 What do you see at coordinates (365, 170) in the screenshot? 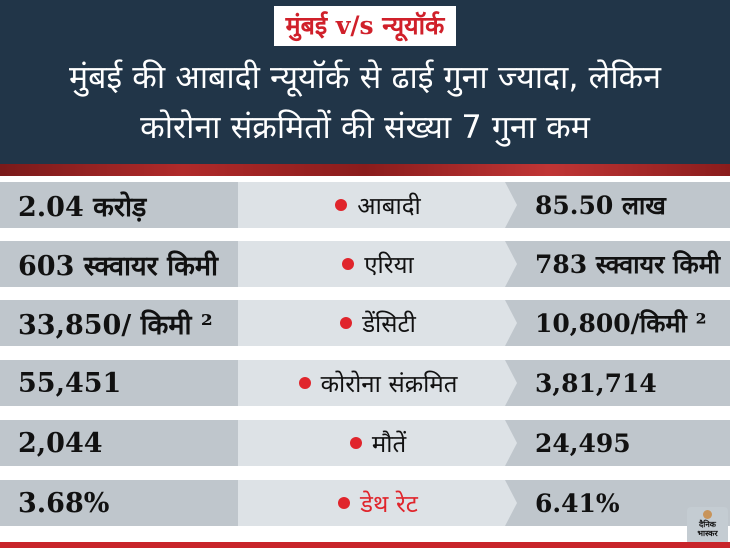
I see `decorative-band` at bounding box center [365, 170].